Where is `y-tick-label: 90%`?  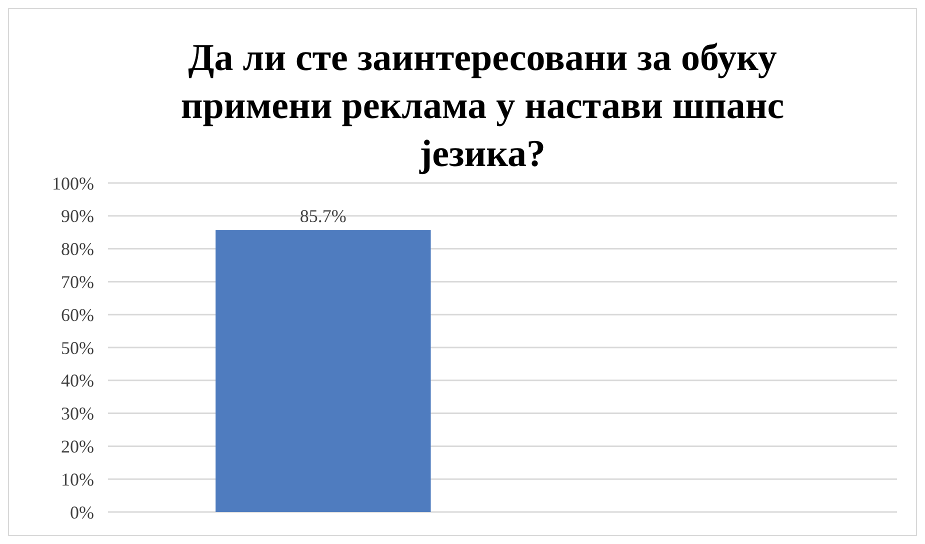
y-tick-label: 90% is located at coordinates (77, 216).